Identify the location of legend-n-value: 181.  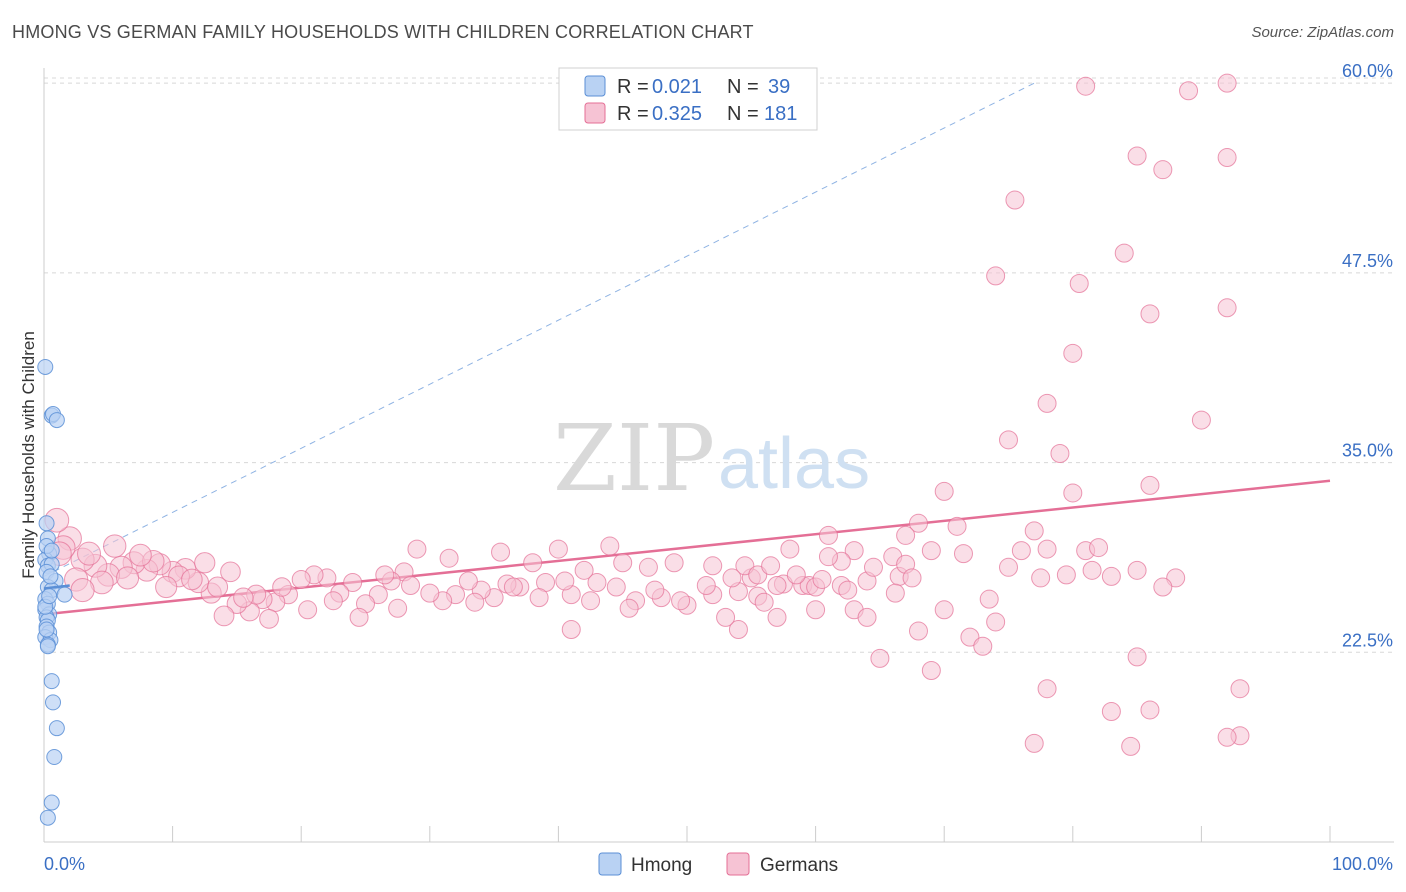
(780, 114).